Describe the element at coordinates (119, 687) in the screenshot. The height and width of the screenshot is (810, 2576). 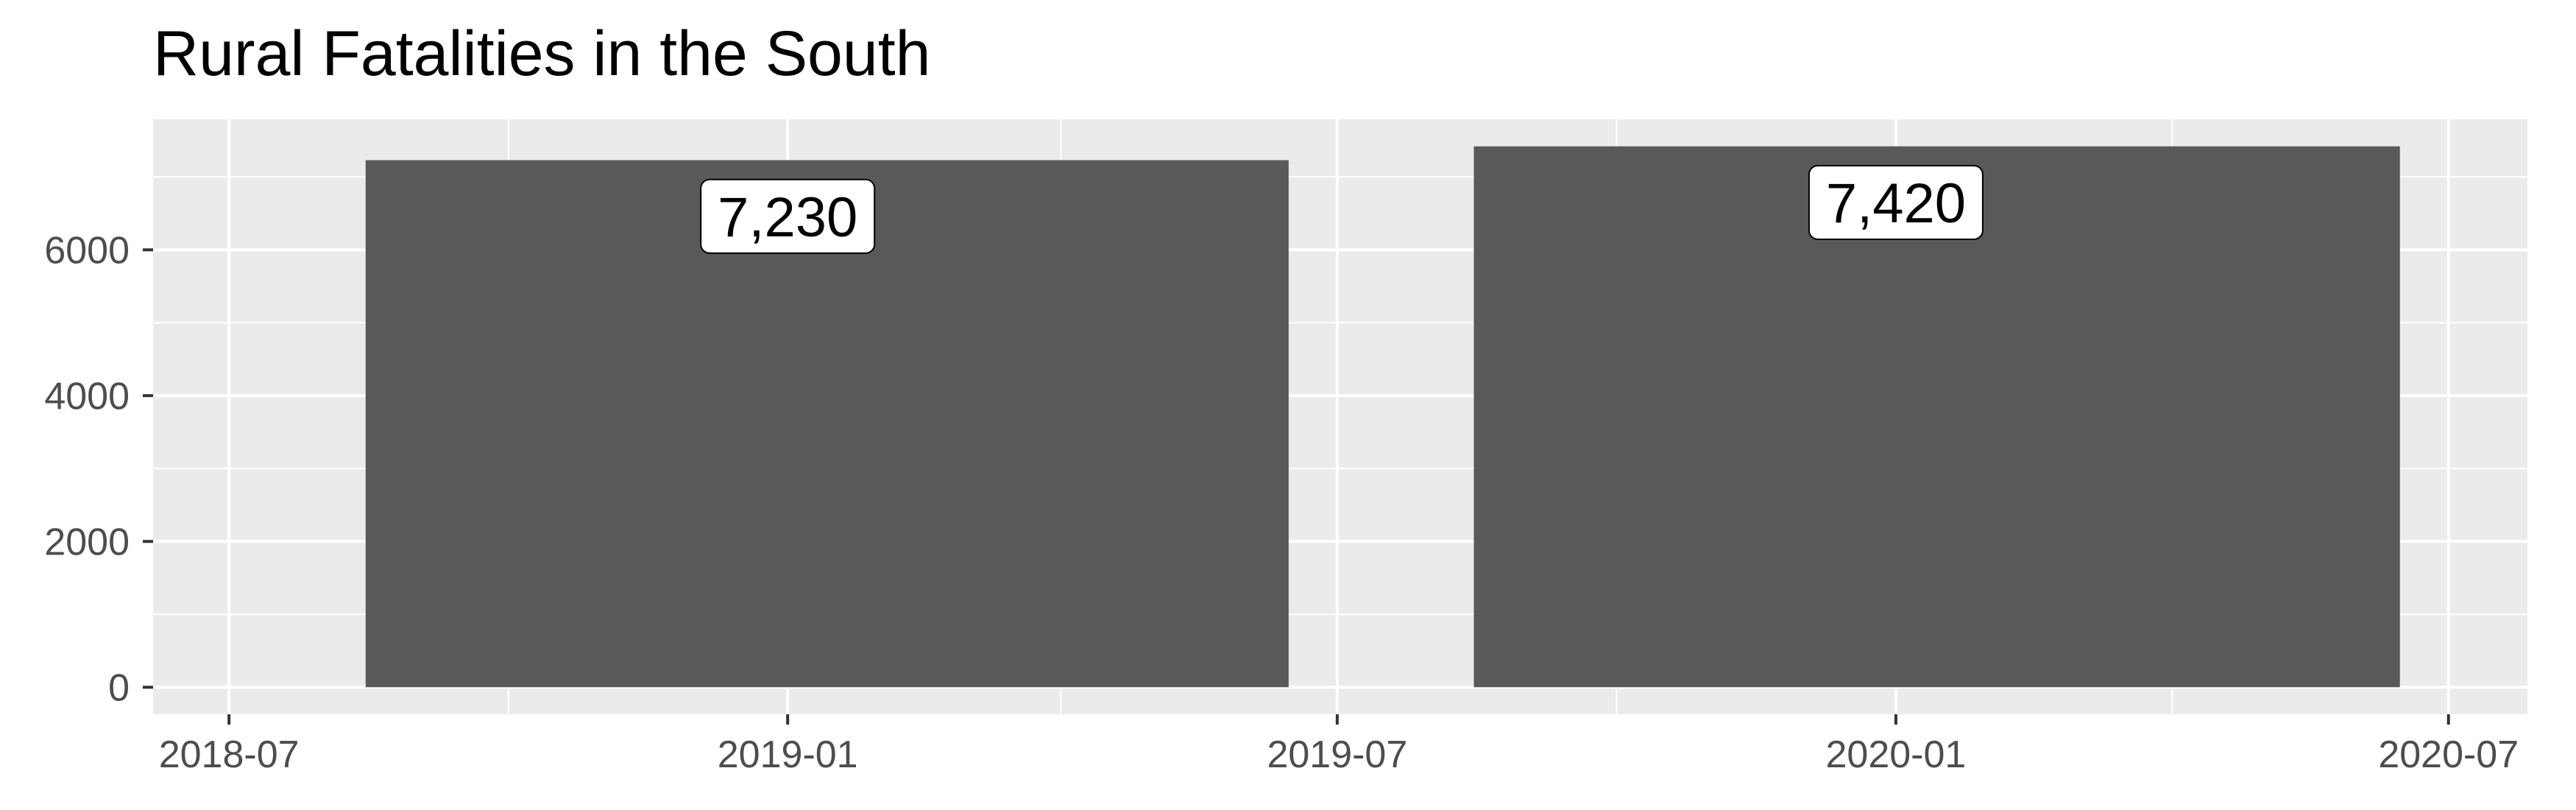
I see `y-tick-label: 0` at that location.